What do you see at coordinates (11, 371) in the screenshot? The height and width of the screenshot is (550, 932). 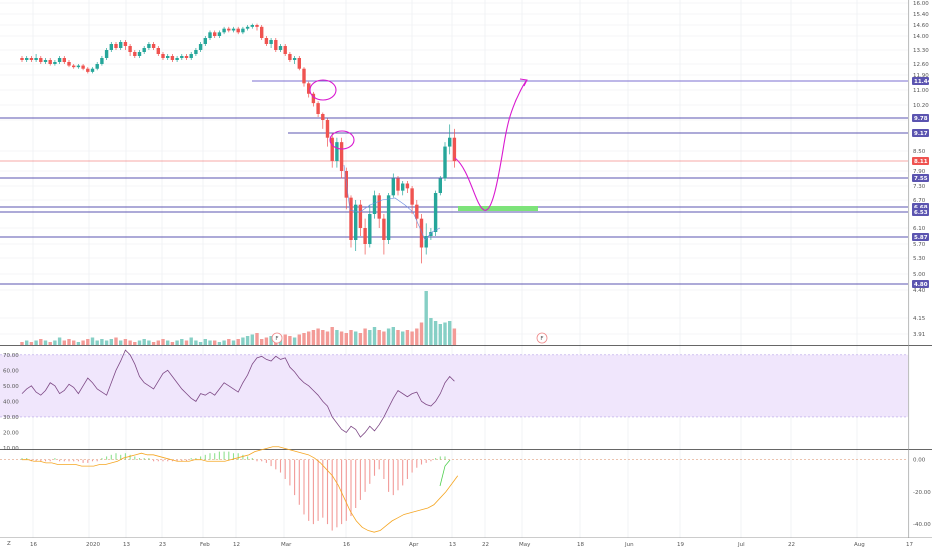 I see `rsi-scale-label: 60.00` at bounding box center [11, 371].